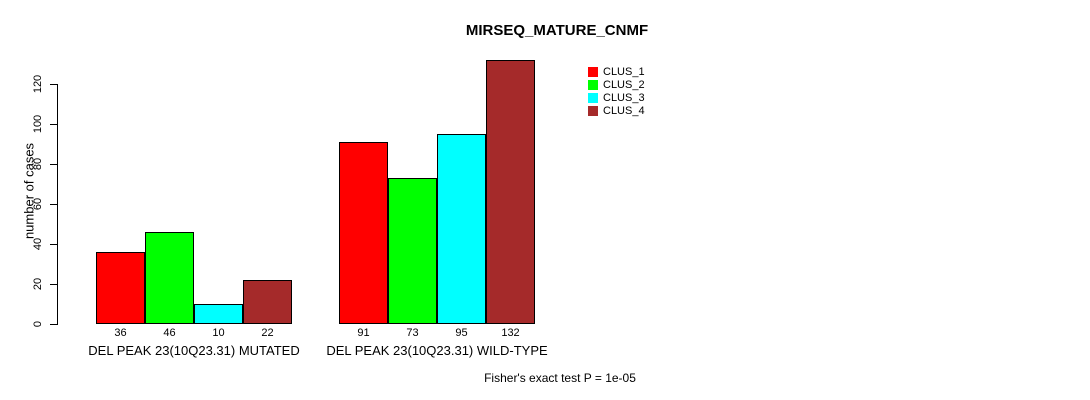  I want to click on bar-value-label: 10, so click(218, 333).